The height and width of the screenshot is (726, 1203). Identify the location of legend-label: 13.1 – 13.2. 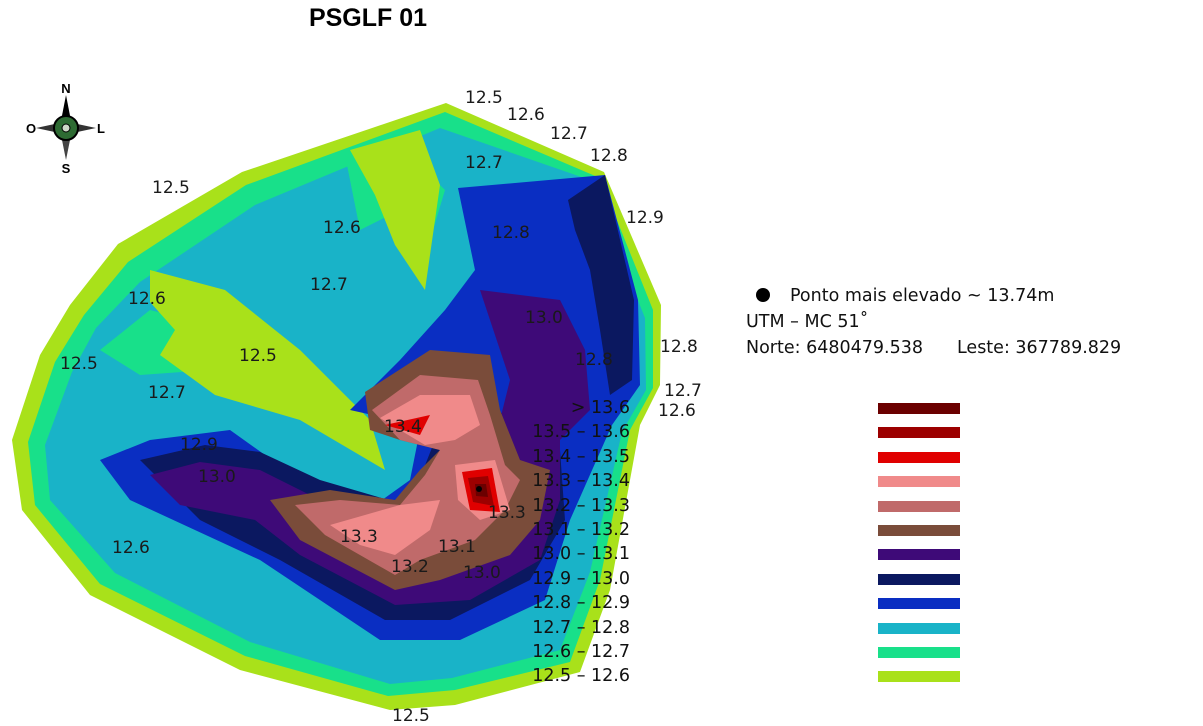
(581, 529).